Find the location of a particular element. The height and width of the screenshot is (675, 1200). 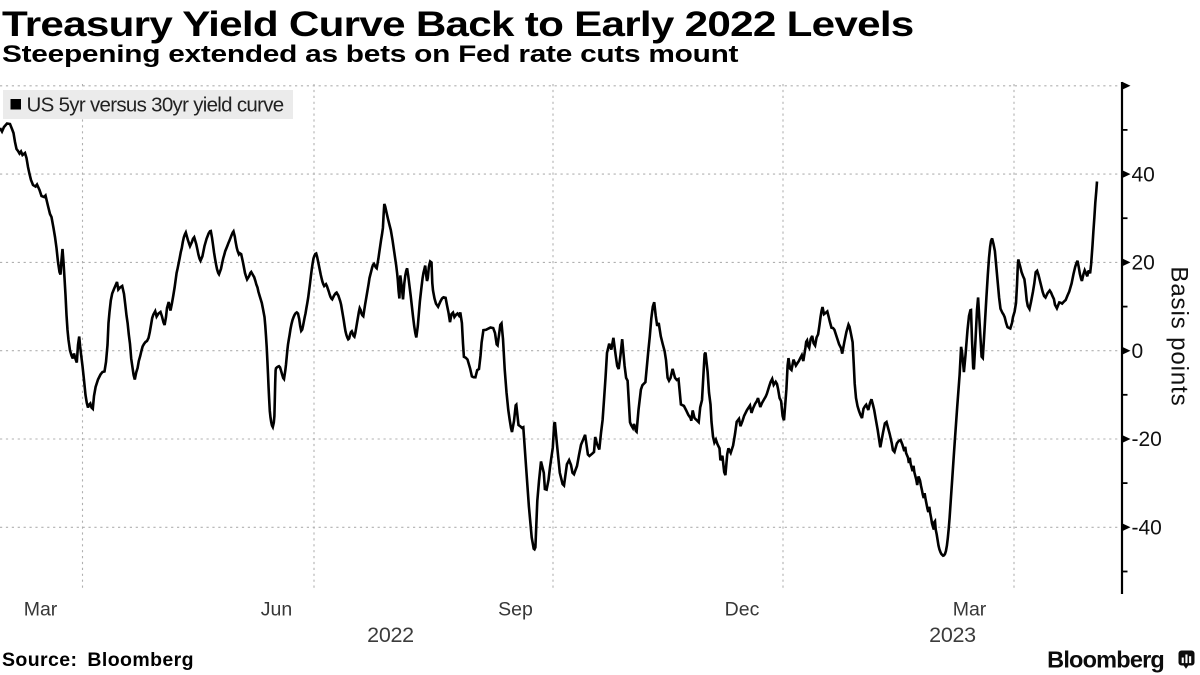

svg-text: Jun is located at coordinates (276, 610).